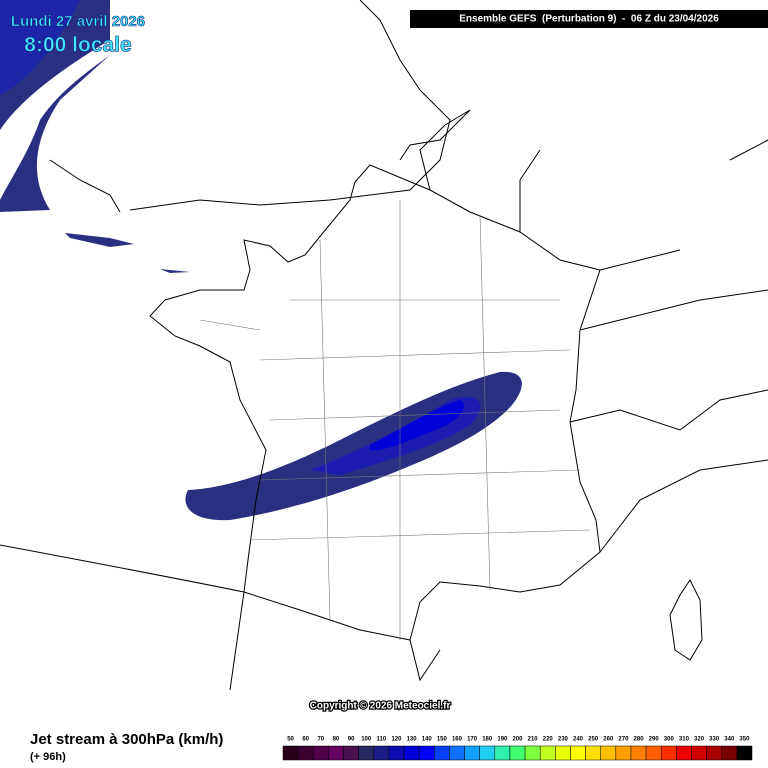  Describe the element at coordinates (593, 740) in the screenshot. I see `legend-label: 250` at that location.